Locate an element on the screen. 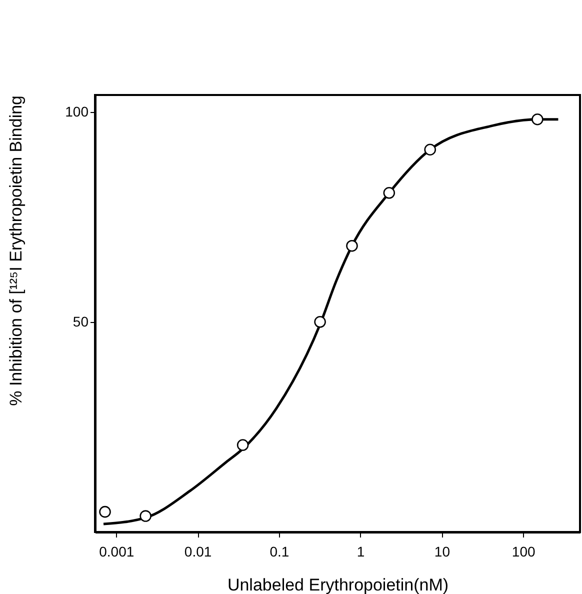  y-tick-label: 50 is located at coordinates (80, 321).